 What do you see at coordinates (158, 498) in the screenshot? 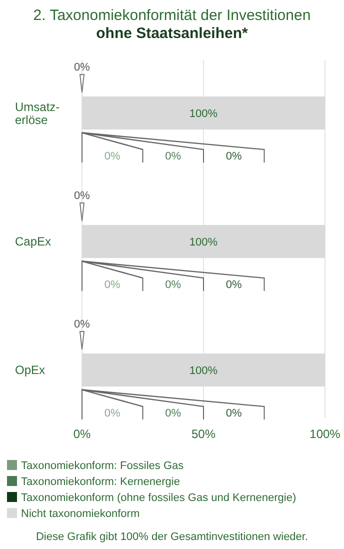
I see `legend-label: Taxonomiekonform (ohne fossiles Gas und Kernenergie)` at bounding box center [158, 498].